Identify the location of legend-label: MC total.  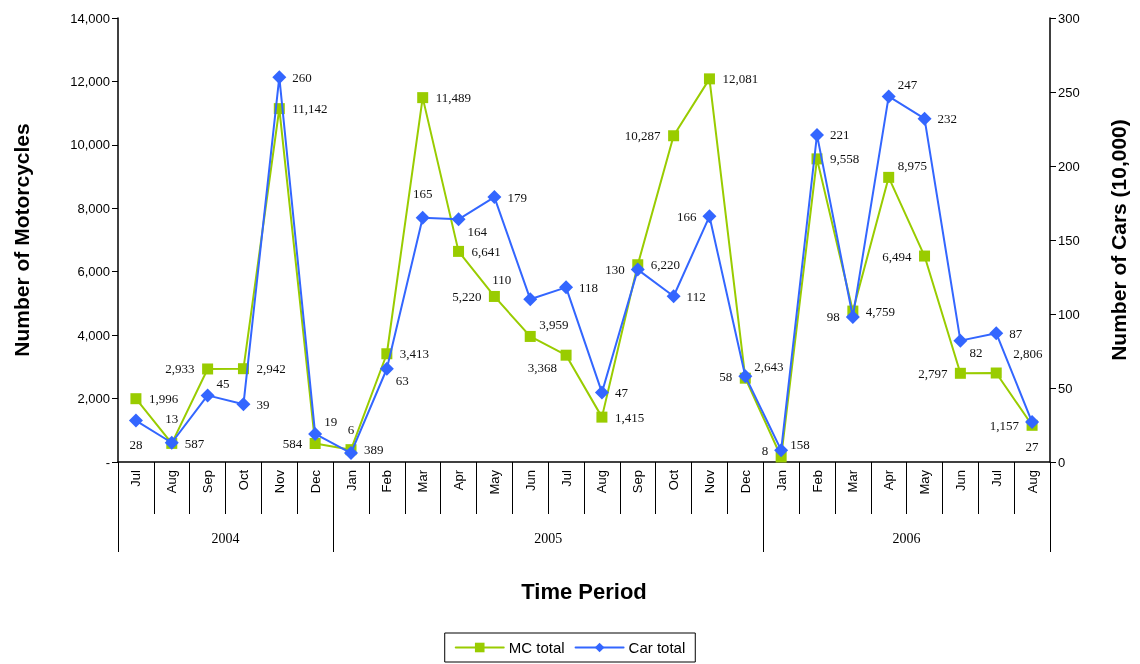
(536, 647).